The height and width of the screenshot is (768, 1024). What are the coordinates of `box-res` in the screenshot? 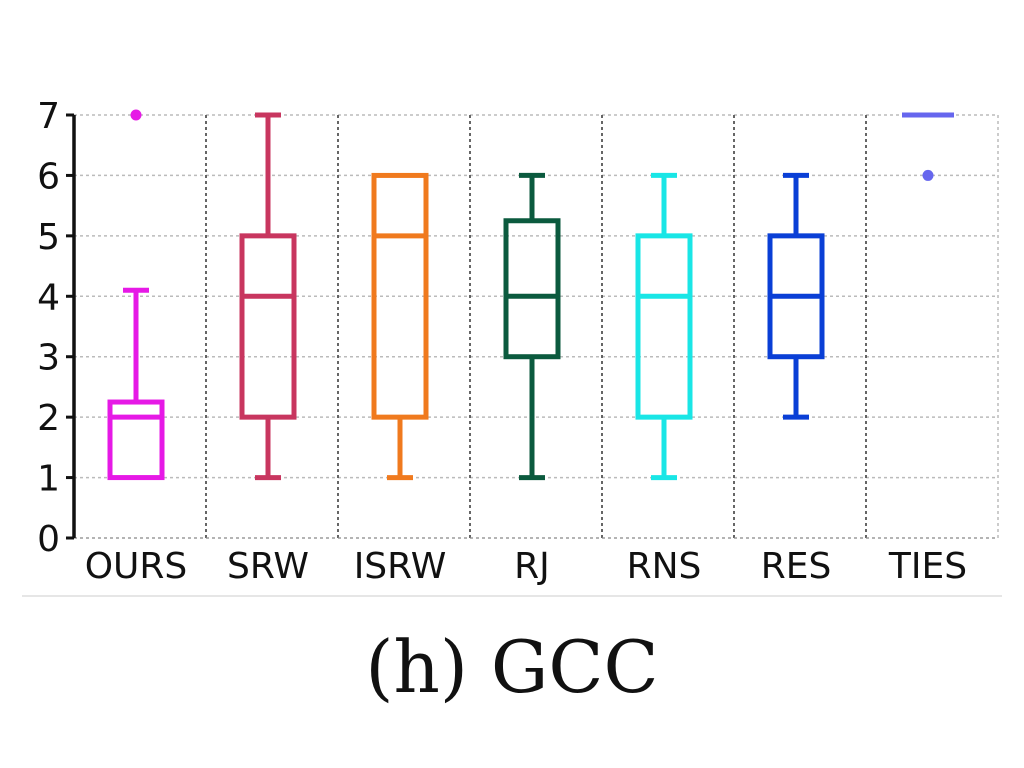 It's located at (796, 296).